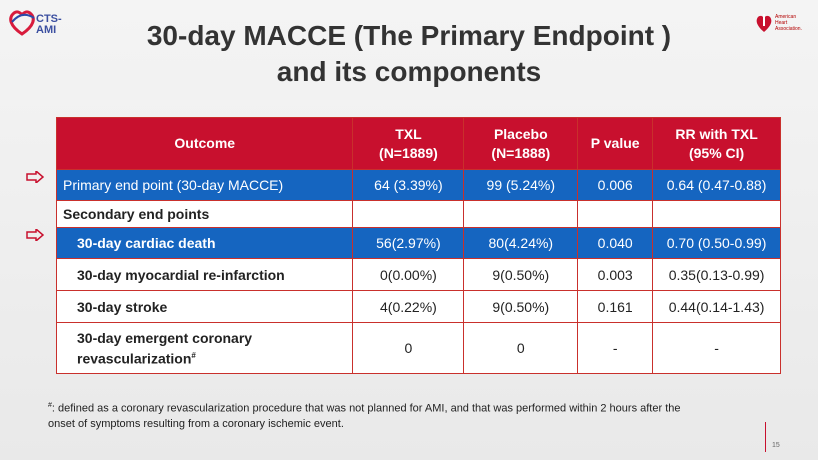 The image size is (818, 460). What do you see at coordinates (204, 185) in the screenshot?
I see `cell-outcome: Primary end point (30-day MACCE)` at bounding box center [204, 185].